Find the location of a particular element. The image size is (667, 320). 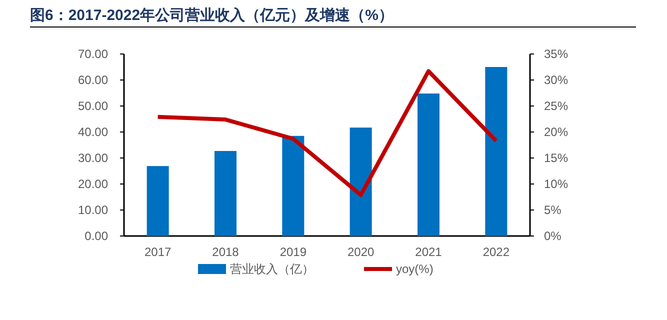

y2-tick-label: 15% is located at coordinates (556, 158).